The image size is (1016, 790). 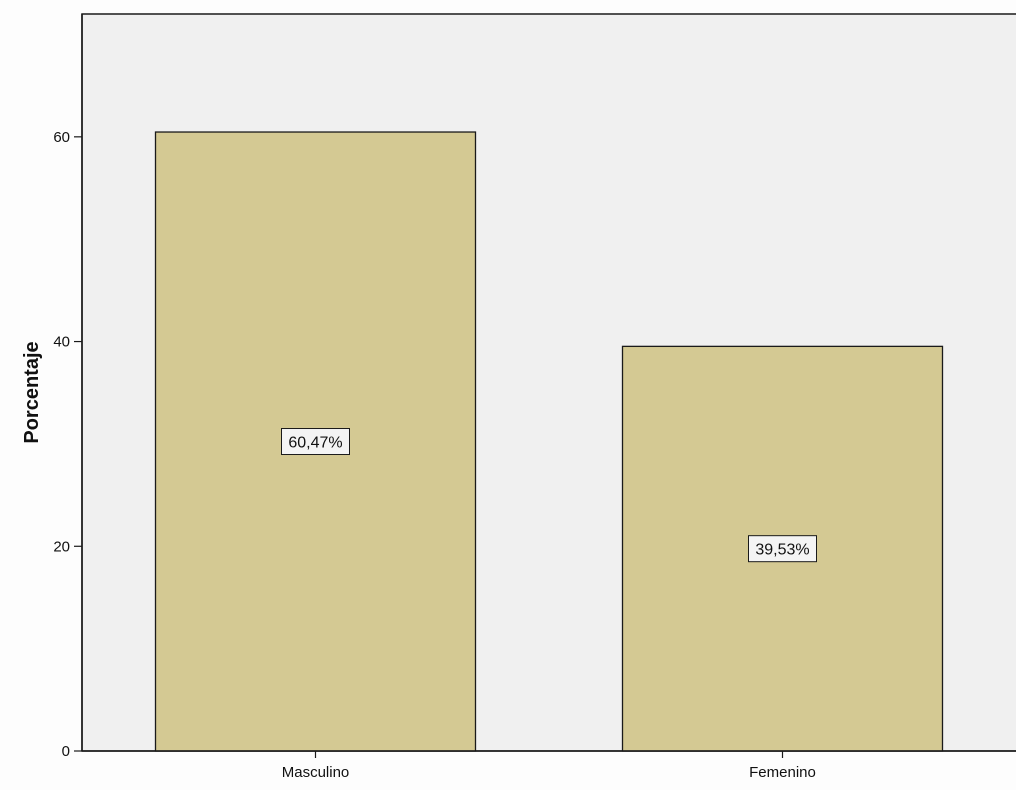 What do you see at coordinates (66, 751) in the screenshot?
I see `y-tick-label: 0` at bounding box center [66, 751].